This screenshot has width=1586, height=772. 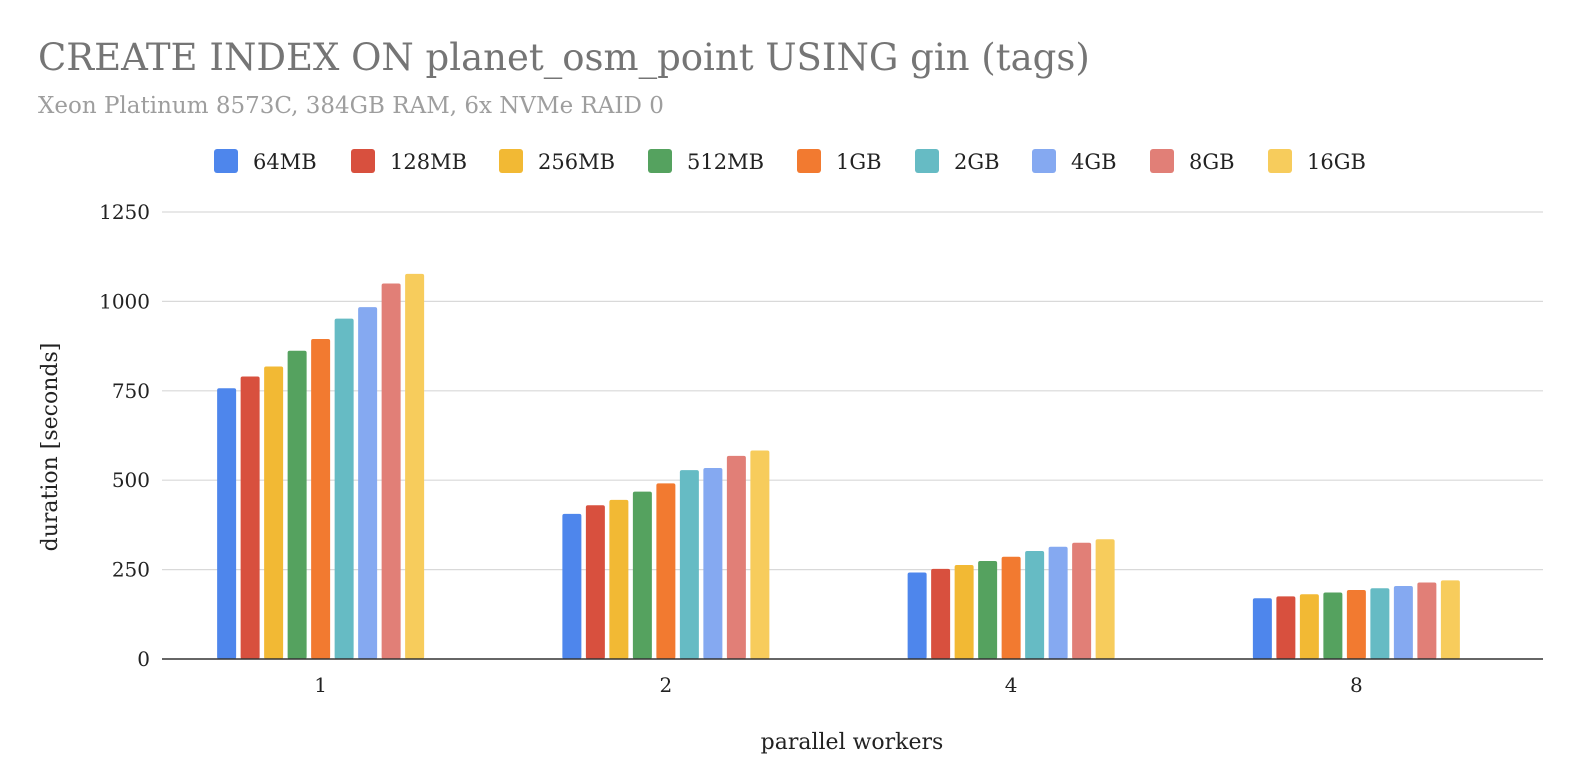 What do you see at coordinates (1356, 685) in the screenshot?
I see `x-tick-label: 8` at bounding box center [1356, 685].